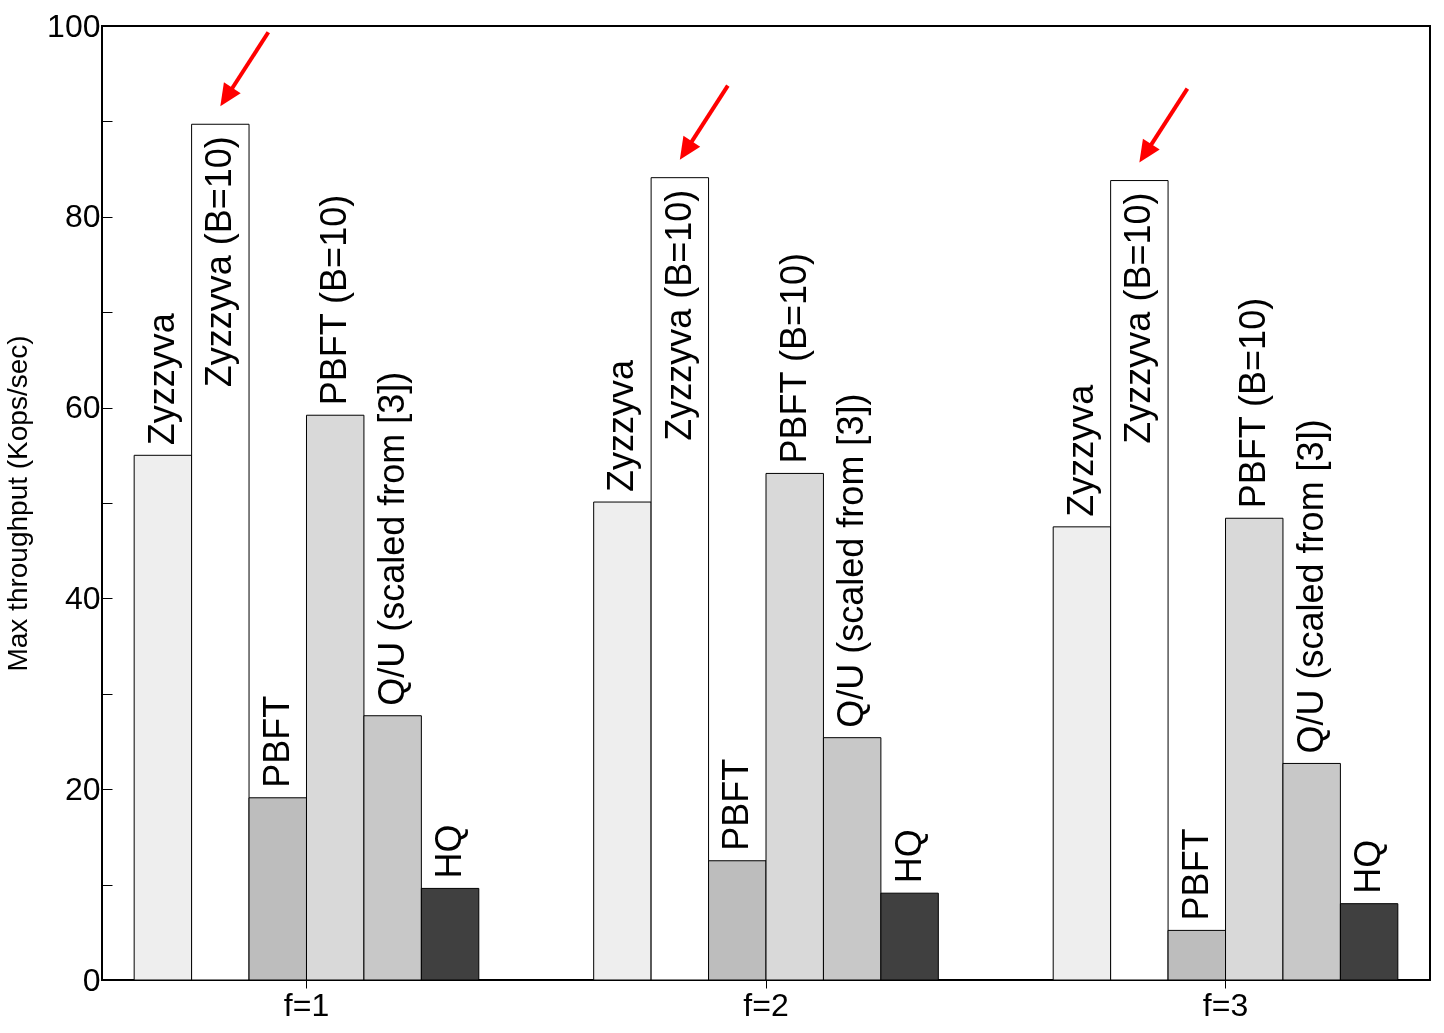 This screenshot has width=1444, height=1033. Describe the element at coordinates (766, 1004) in the screenshot. I see `x-tick-label: f=2` at that location.